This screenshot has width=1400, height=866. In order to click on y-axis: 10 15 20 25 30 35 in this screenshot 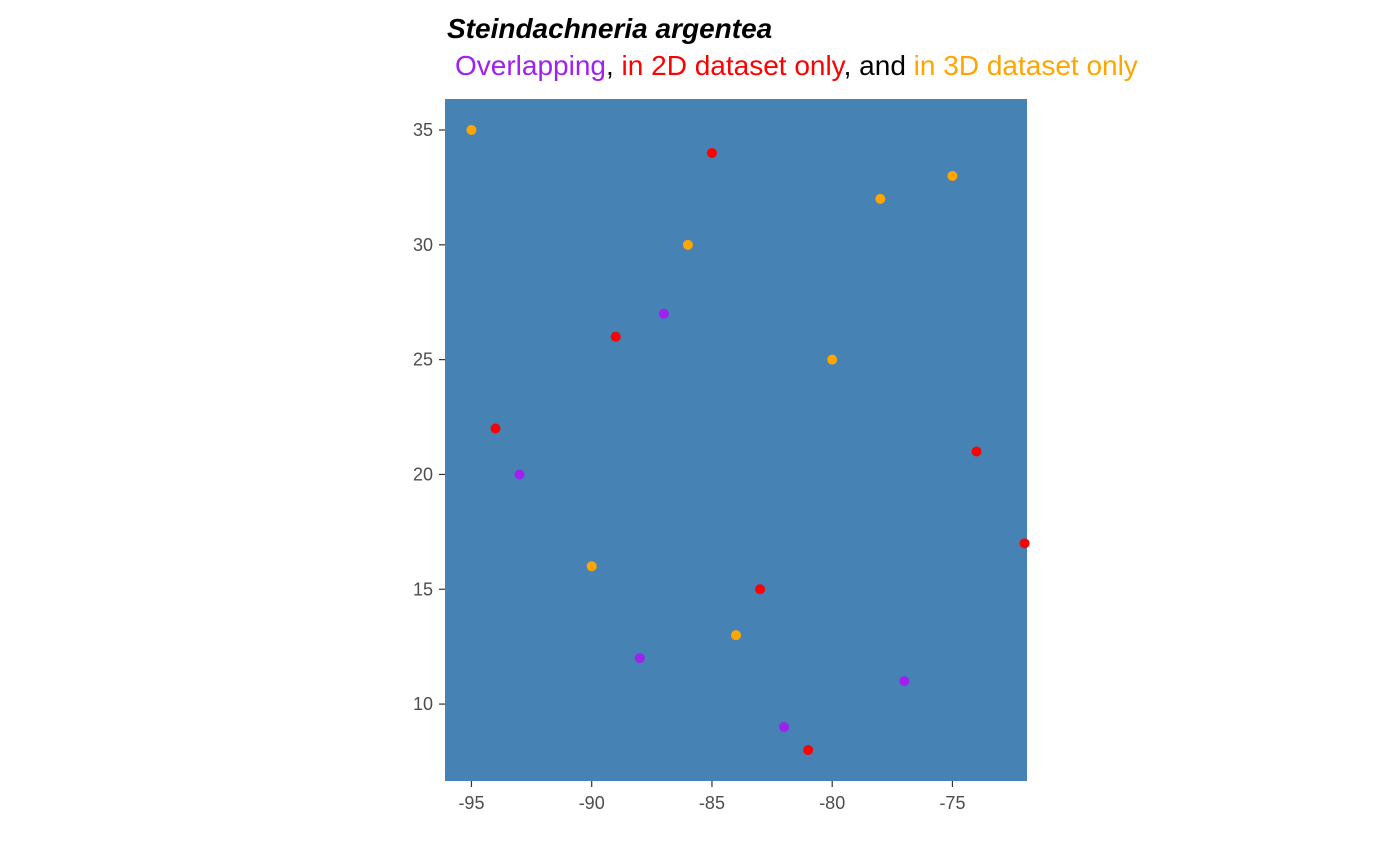, I will do `click(429, 417)`.